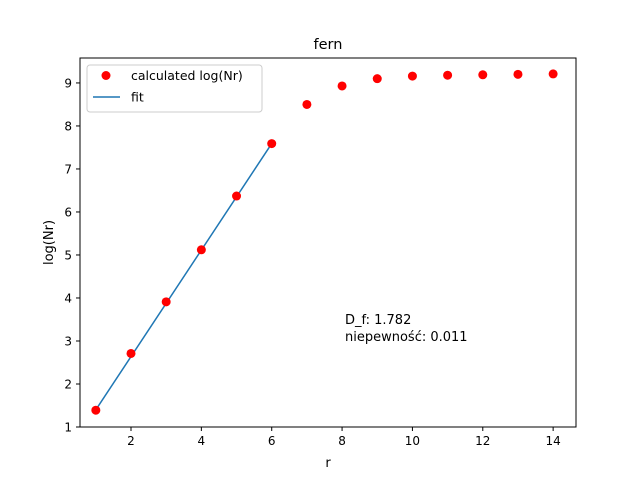 The image size is (640, 480). I want to click on y-tick-label: 2, so click(68, 384).